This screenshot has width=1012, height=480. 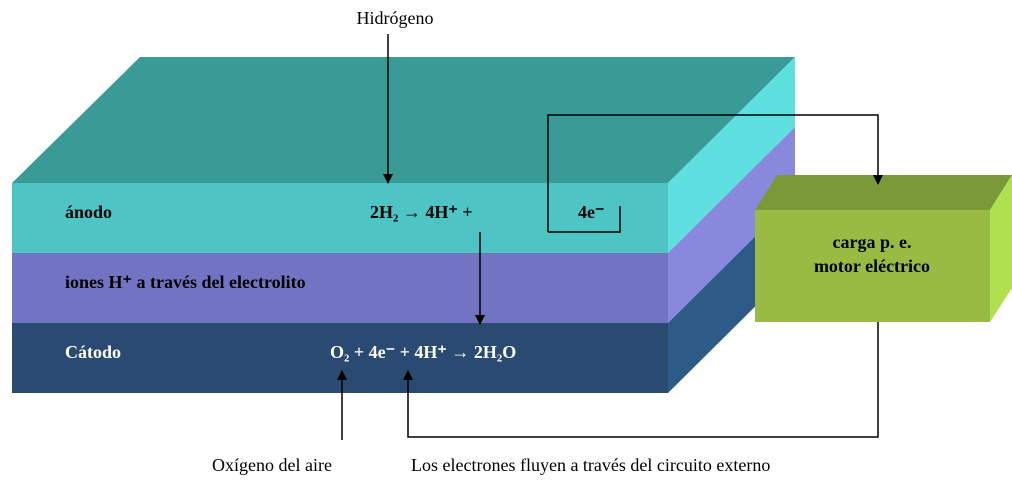 I want to click on electron-path-bottom, so click(x=641, y=380).